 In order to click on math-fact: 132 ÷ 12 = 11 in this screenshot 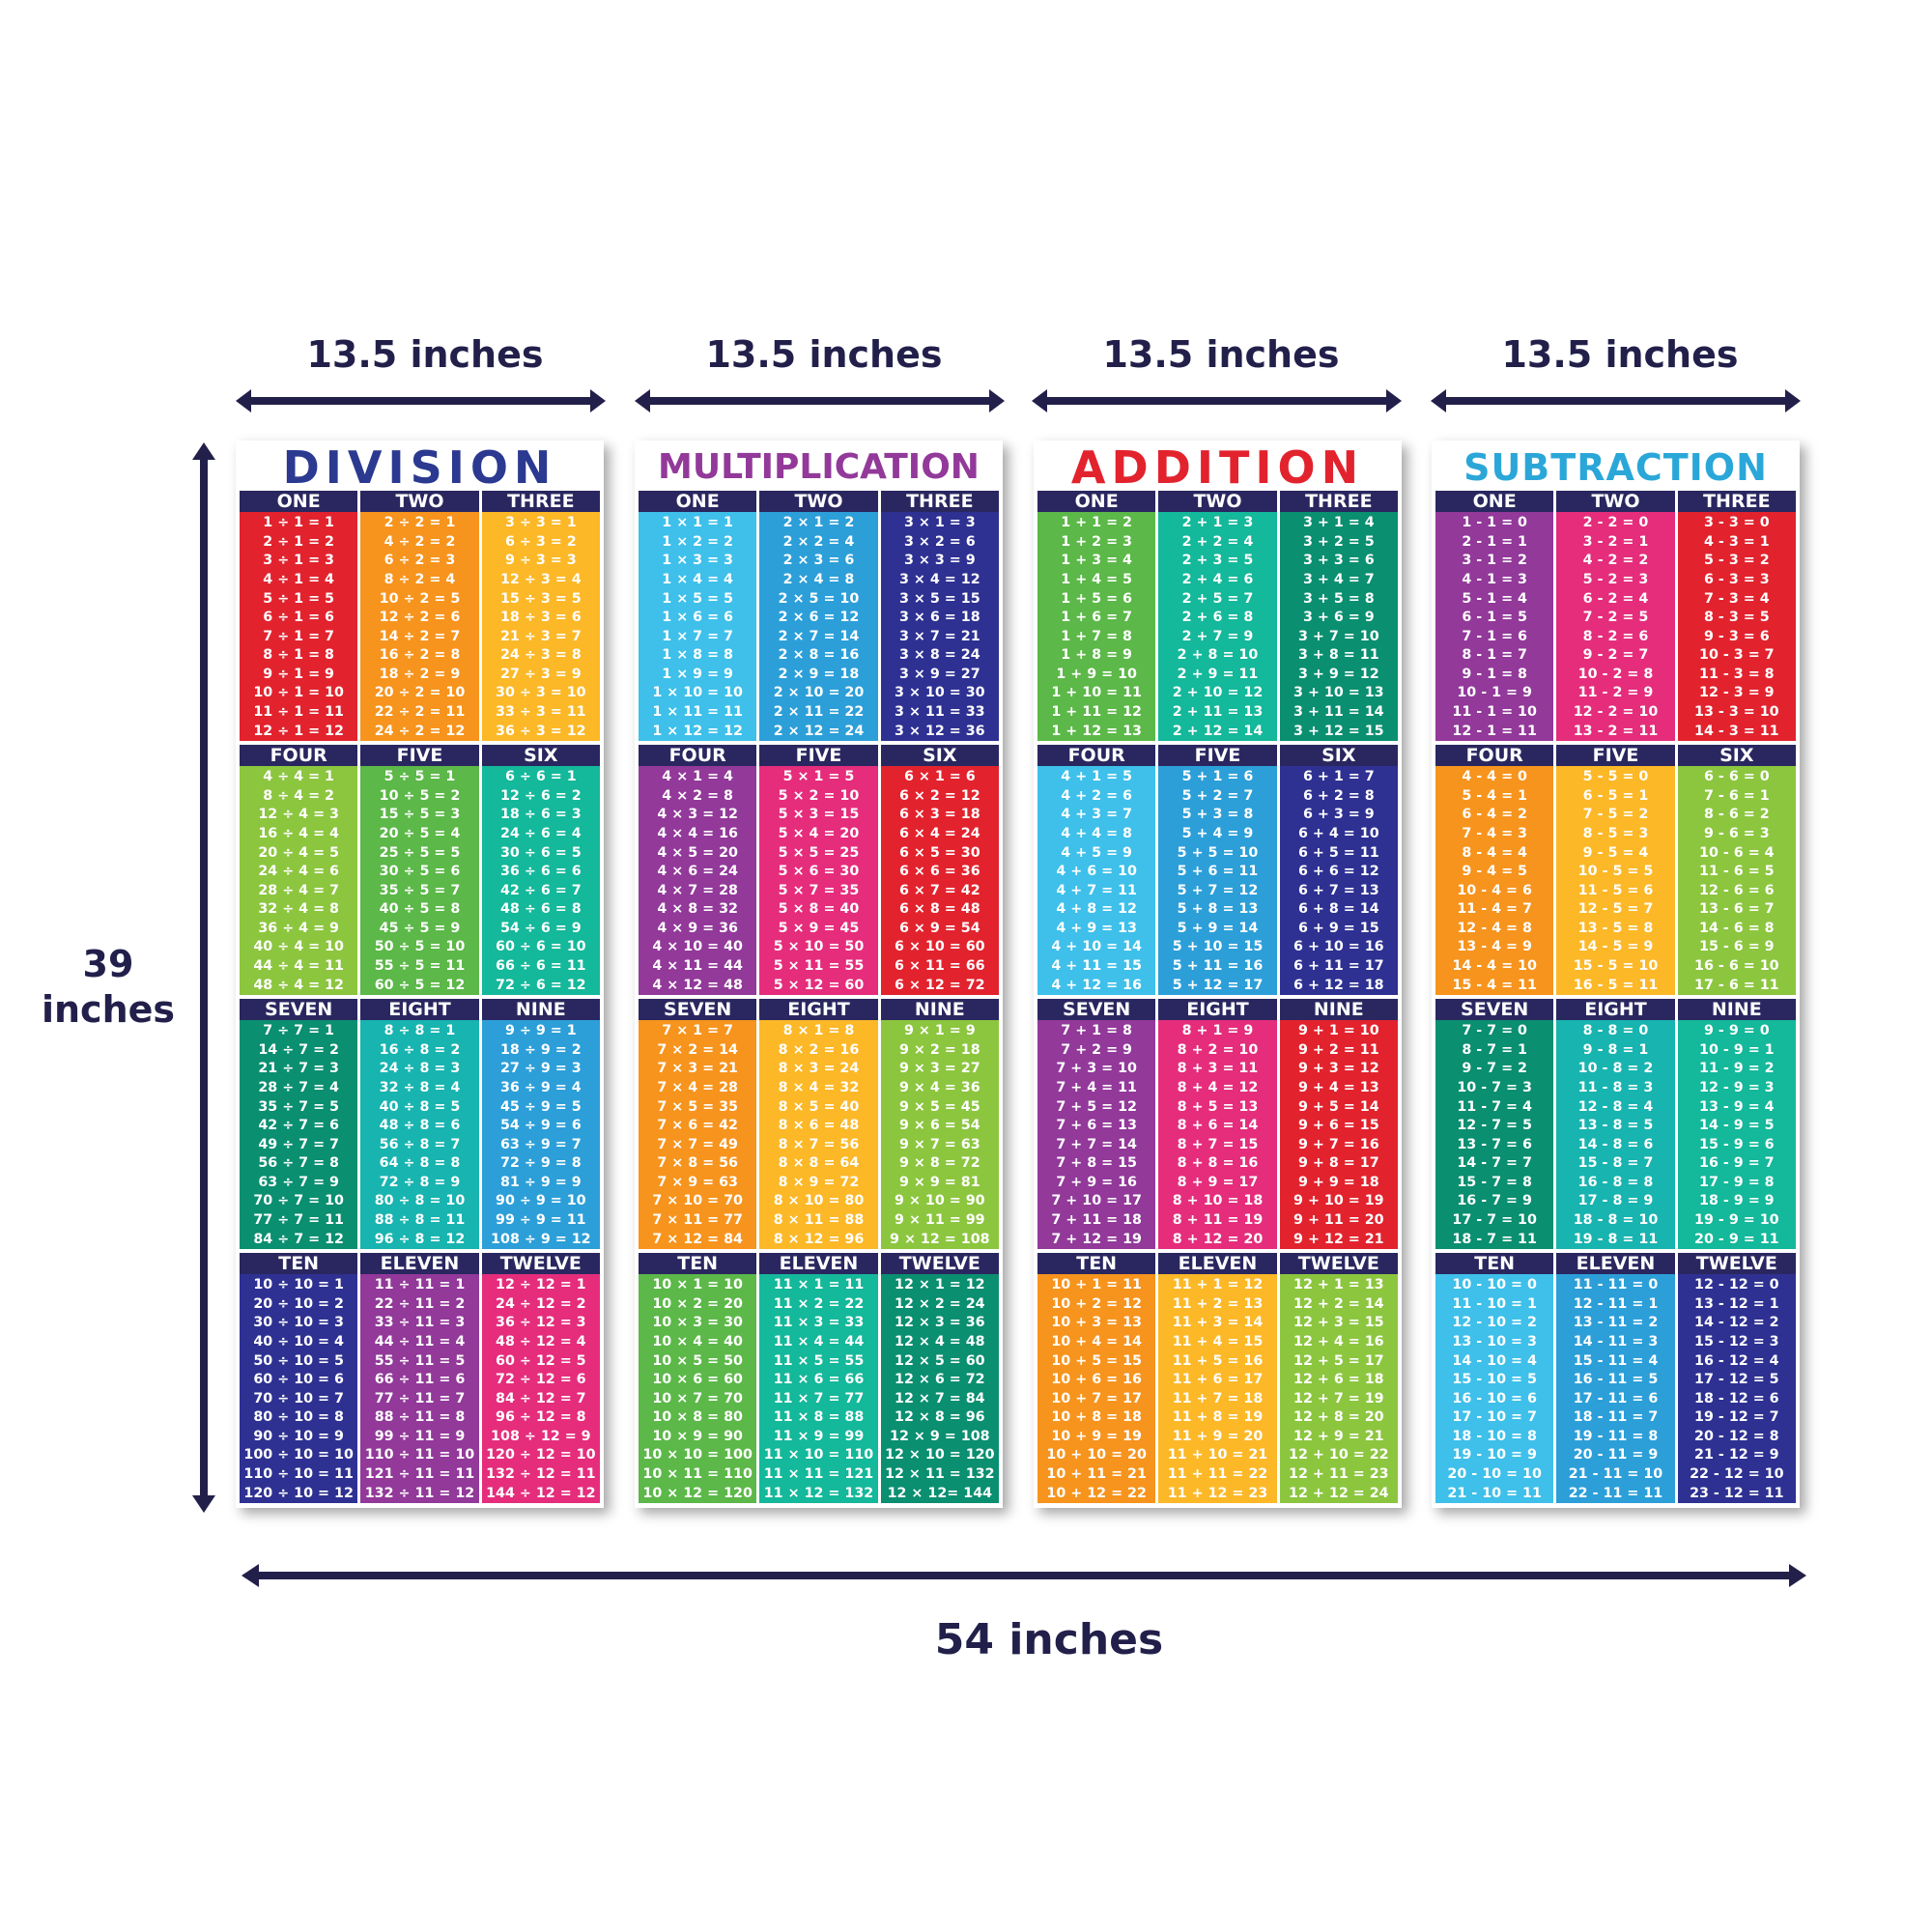, I will do `click(541, 1474)`.